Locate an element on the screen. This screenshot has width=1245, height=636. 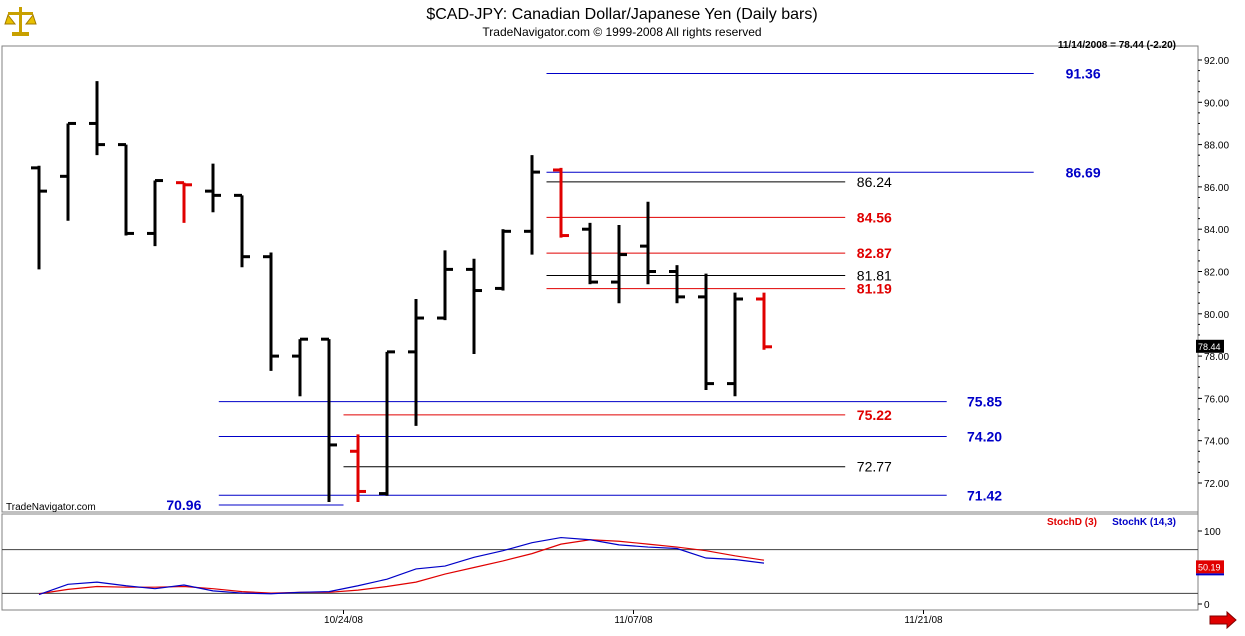
price-tick-label: 78.00 is located at coordinates (1216, 357).